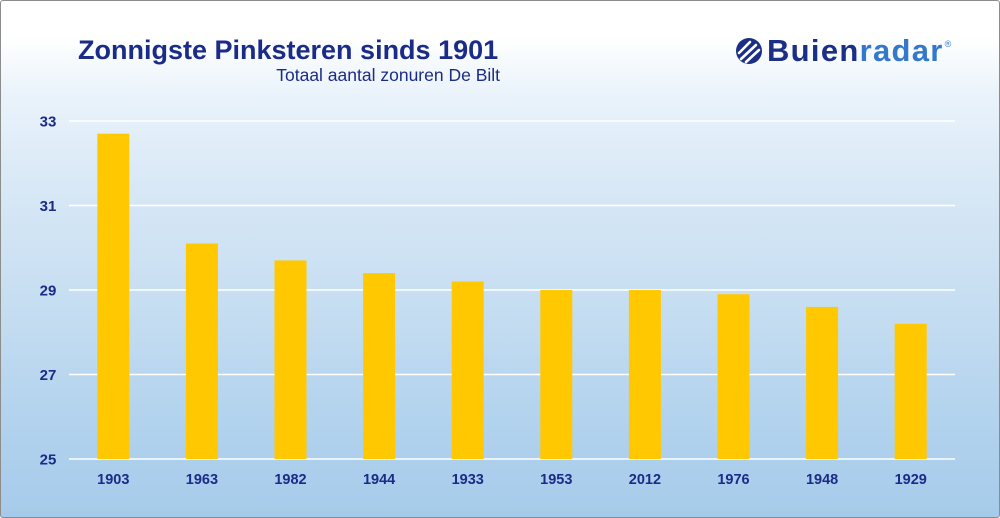  What do you see at coordinates (113, 296) in the screenshot?
I see `bar-1903` at bounding box center [113, 296].